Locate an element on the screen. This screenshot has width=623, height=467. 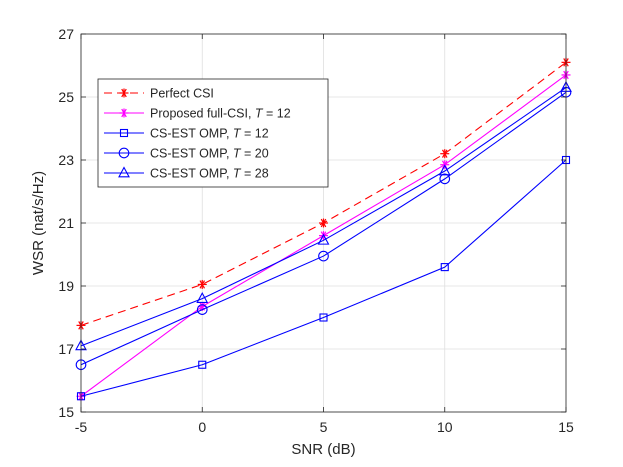
x-tick-label: 10 is located at coordinates (445, 427).